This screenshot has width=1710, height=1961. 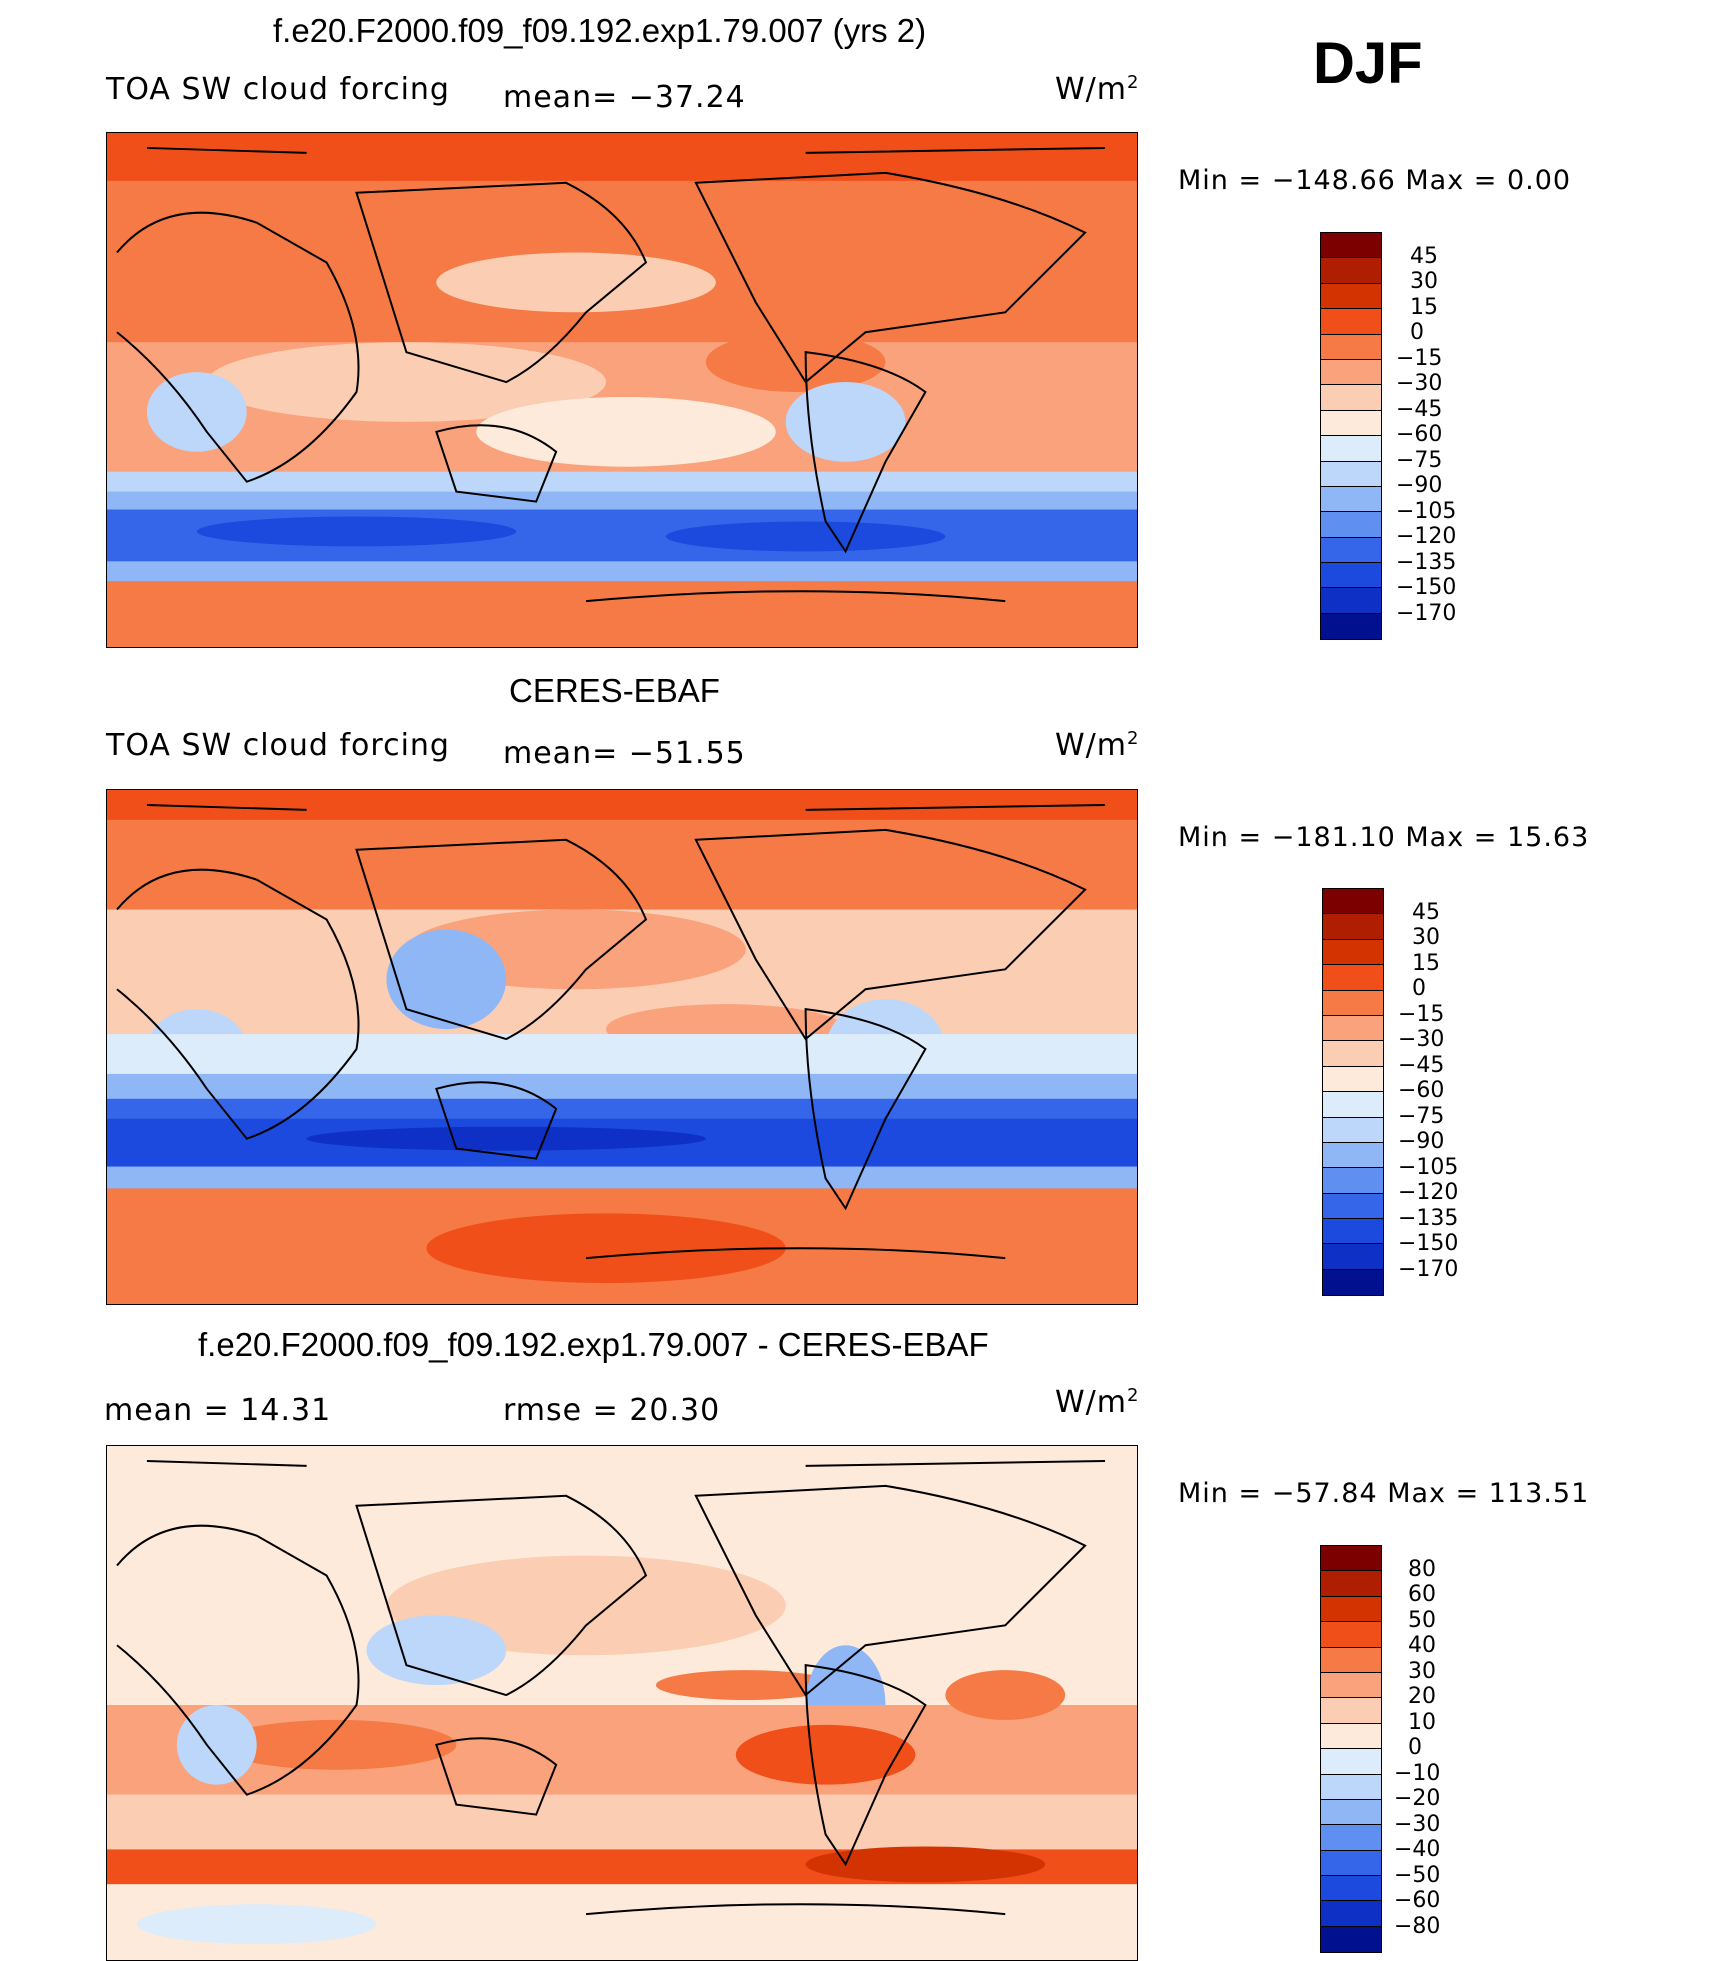 I want to click on colorbar-tick-label: 20, so click(x=1422, y=1696).